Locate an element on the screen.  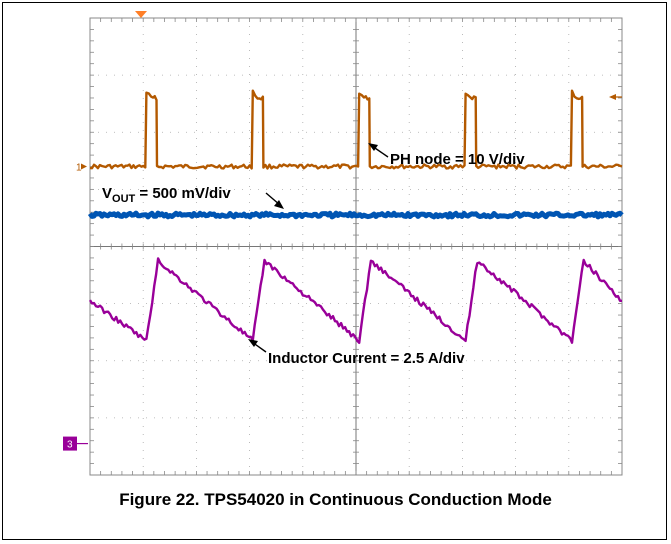
ph-node-annotation: PH node = 10 V/div is located at coordinates (446, 155).